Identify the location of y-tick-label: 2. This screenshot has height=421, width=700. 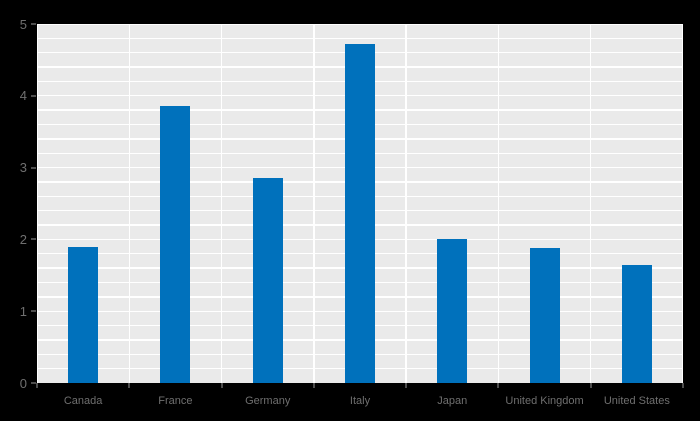
(23, 239).